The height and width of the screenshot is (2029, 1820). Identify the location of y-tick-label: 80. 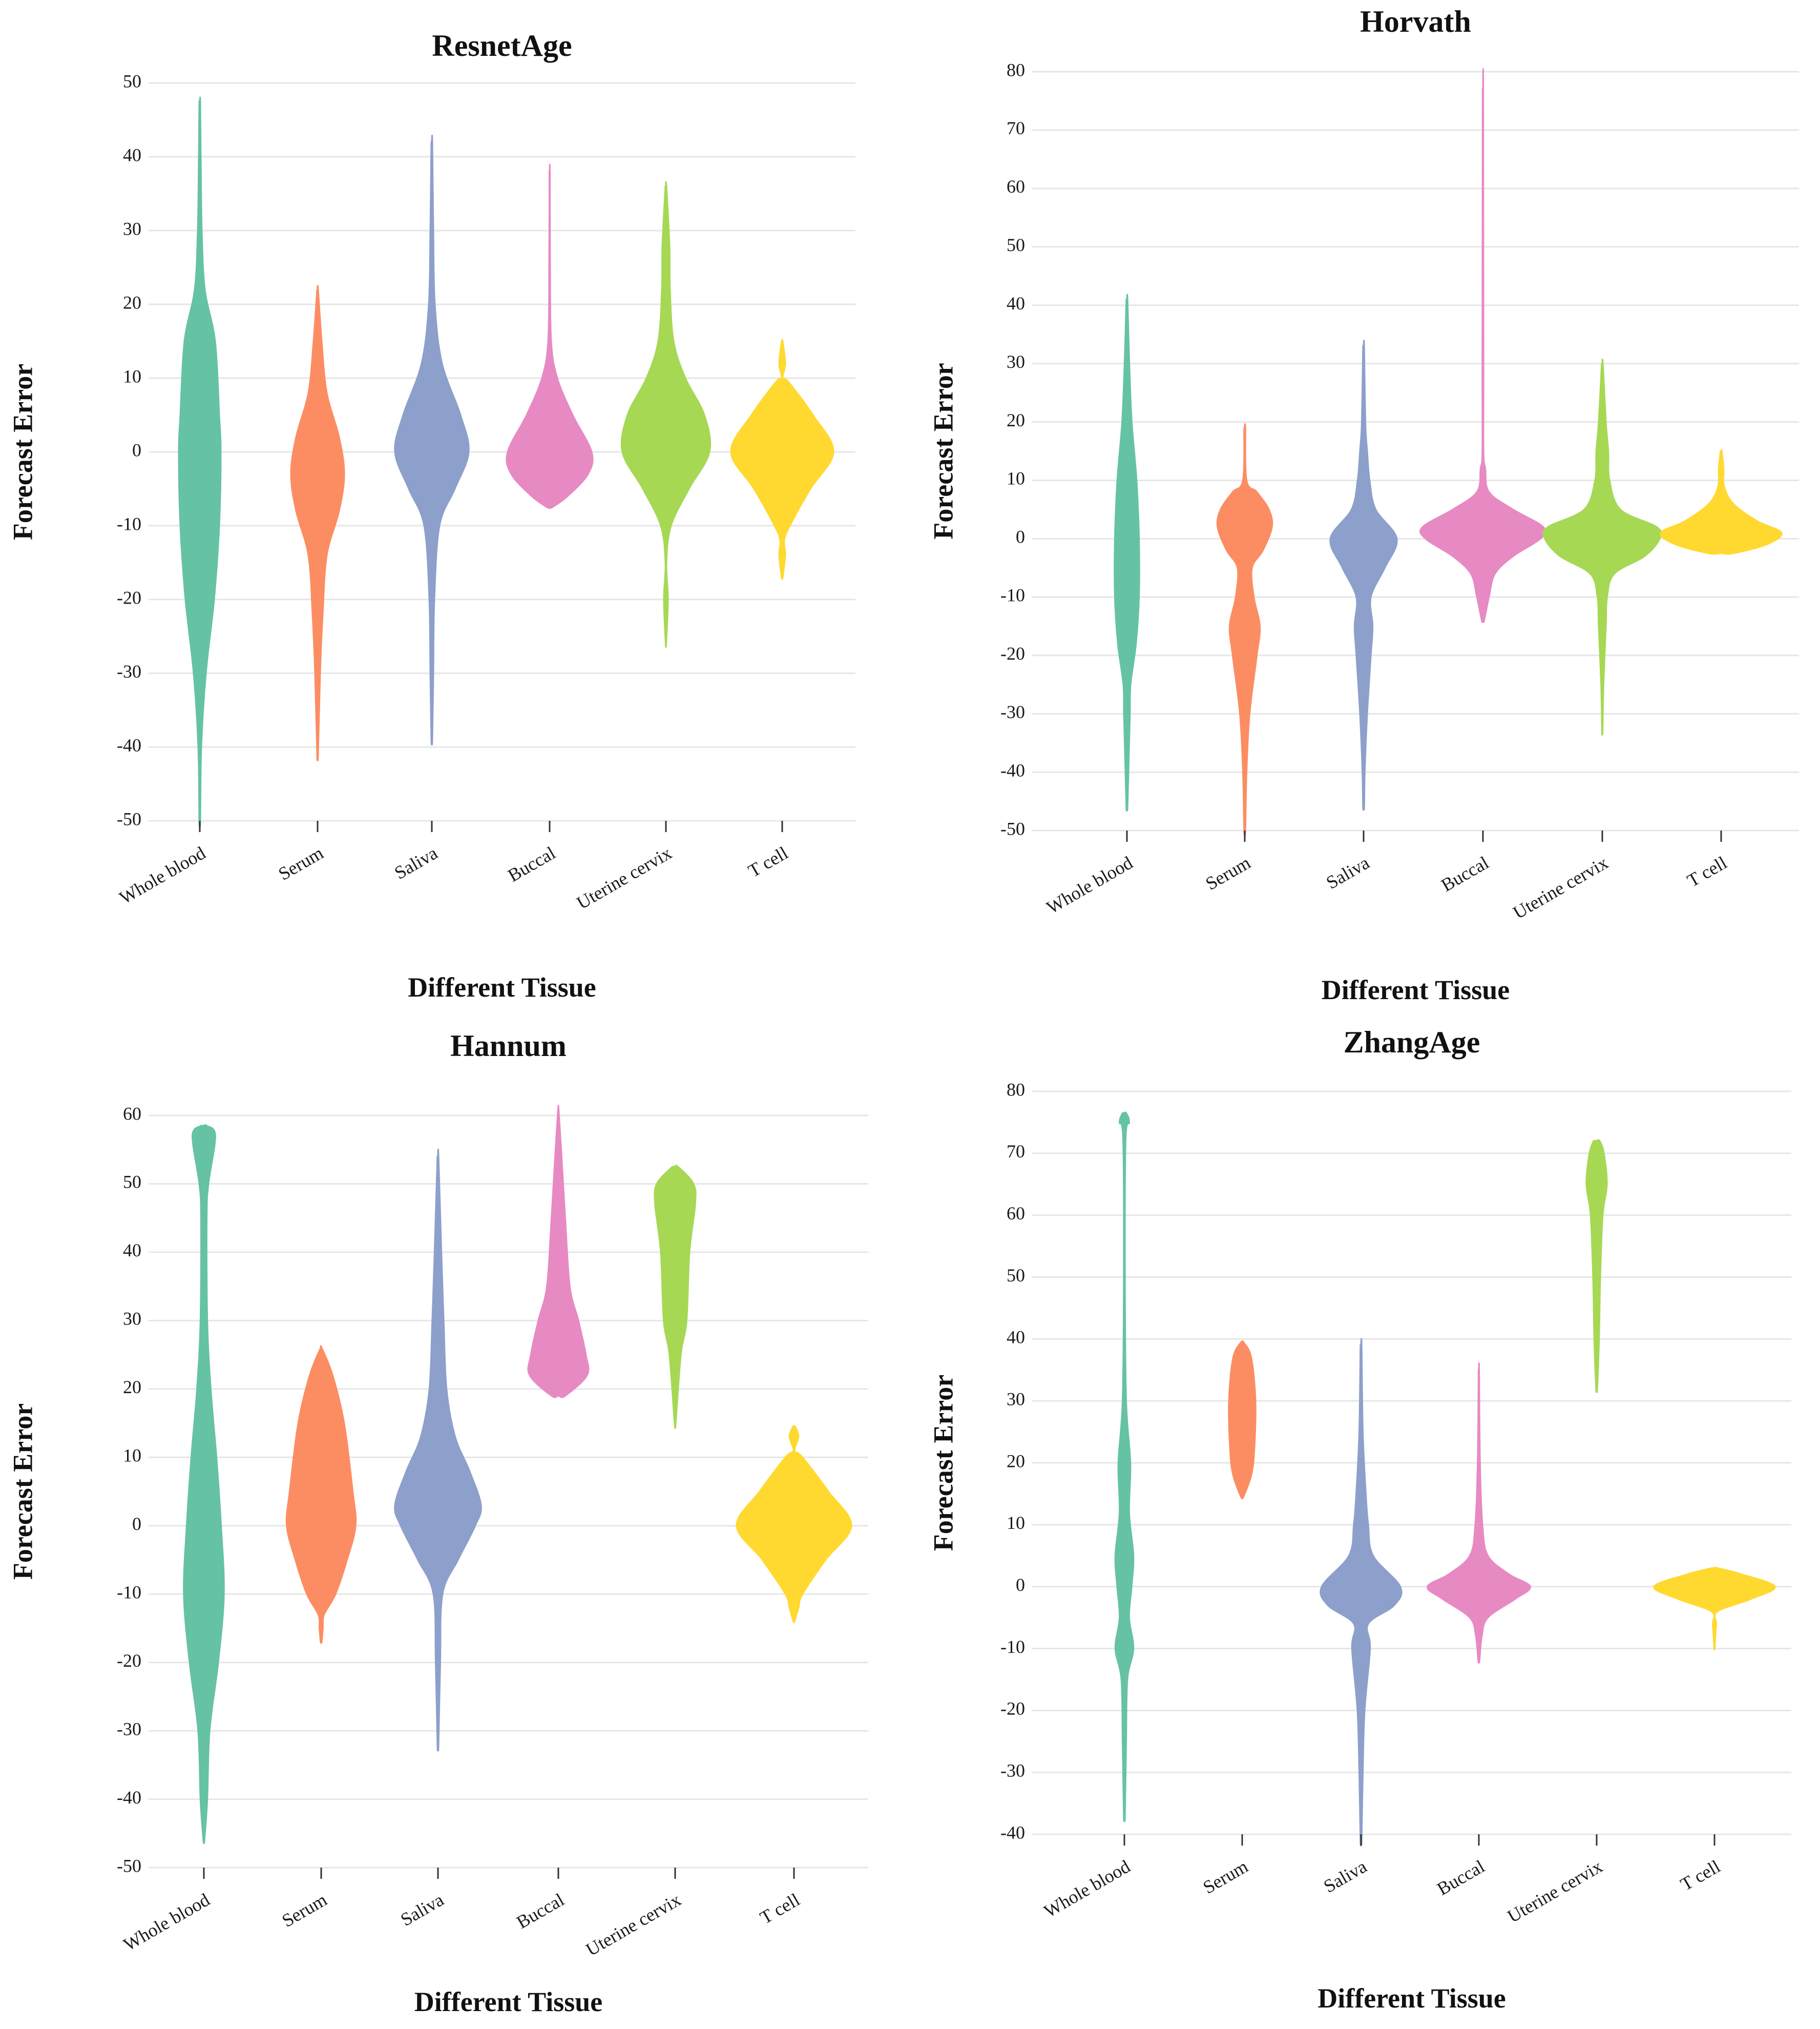
(1016, 1089).